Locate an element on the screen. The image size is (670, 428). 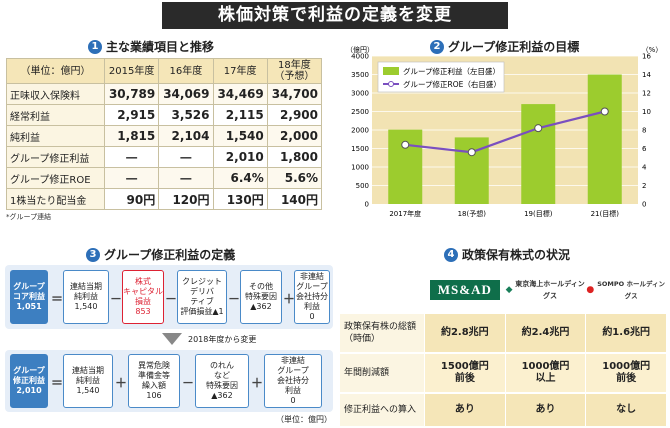
adjusted-profit-value: 2,010 is located at coordinates (29, 390).